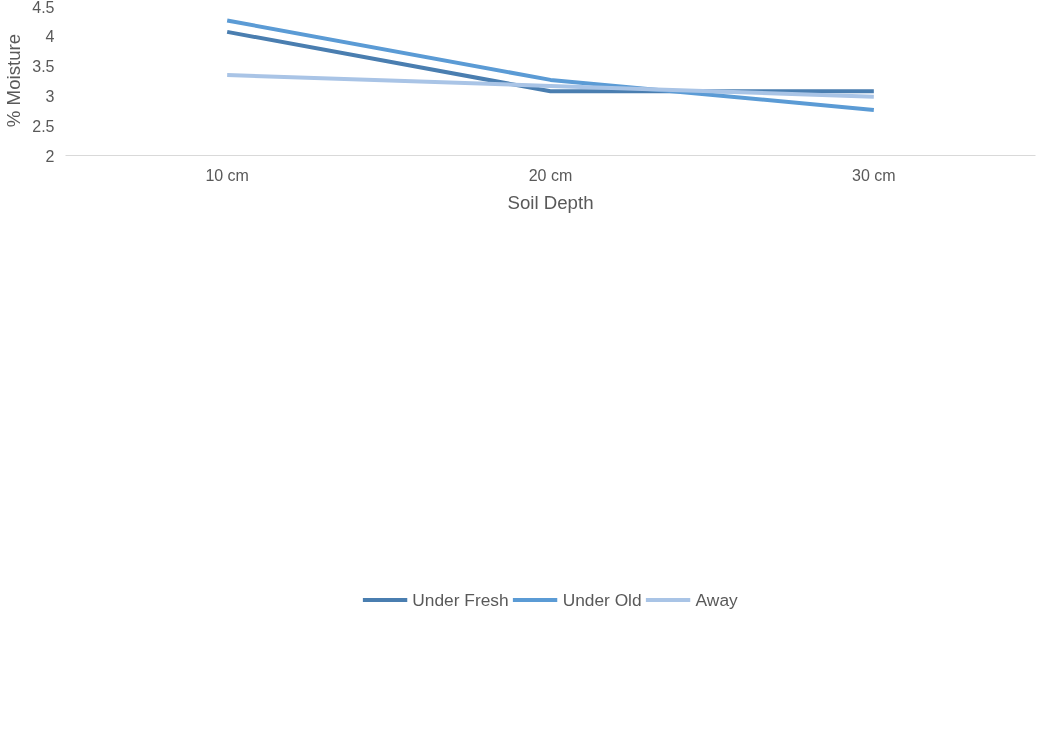 The height and width of the screenshot is (745, 1049). What do you see at coordinates (43, 66) in the screenshot?
I see `y-tick-label: 3.5` at bounding box center [43, 66].